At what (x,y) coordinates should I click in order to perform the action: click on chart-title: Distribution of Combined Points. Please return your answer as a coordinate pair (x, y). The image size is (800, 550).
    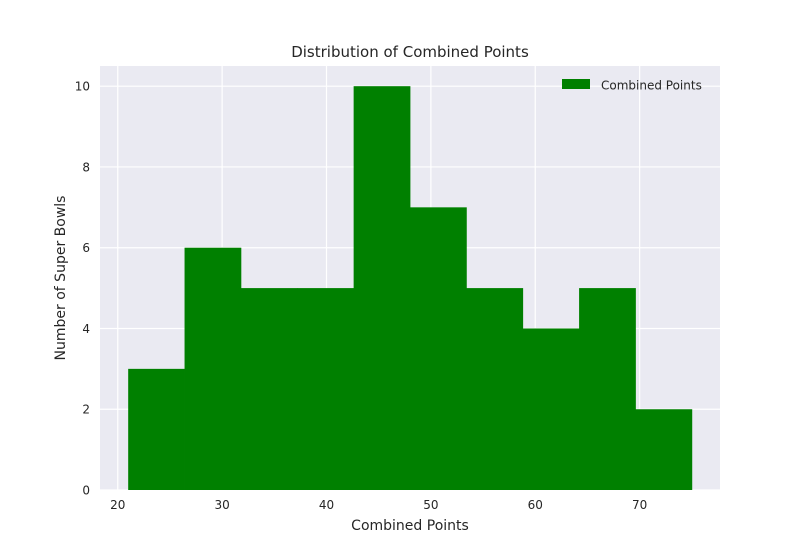
    Looking at the image, I should click on (410, 52).